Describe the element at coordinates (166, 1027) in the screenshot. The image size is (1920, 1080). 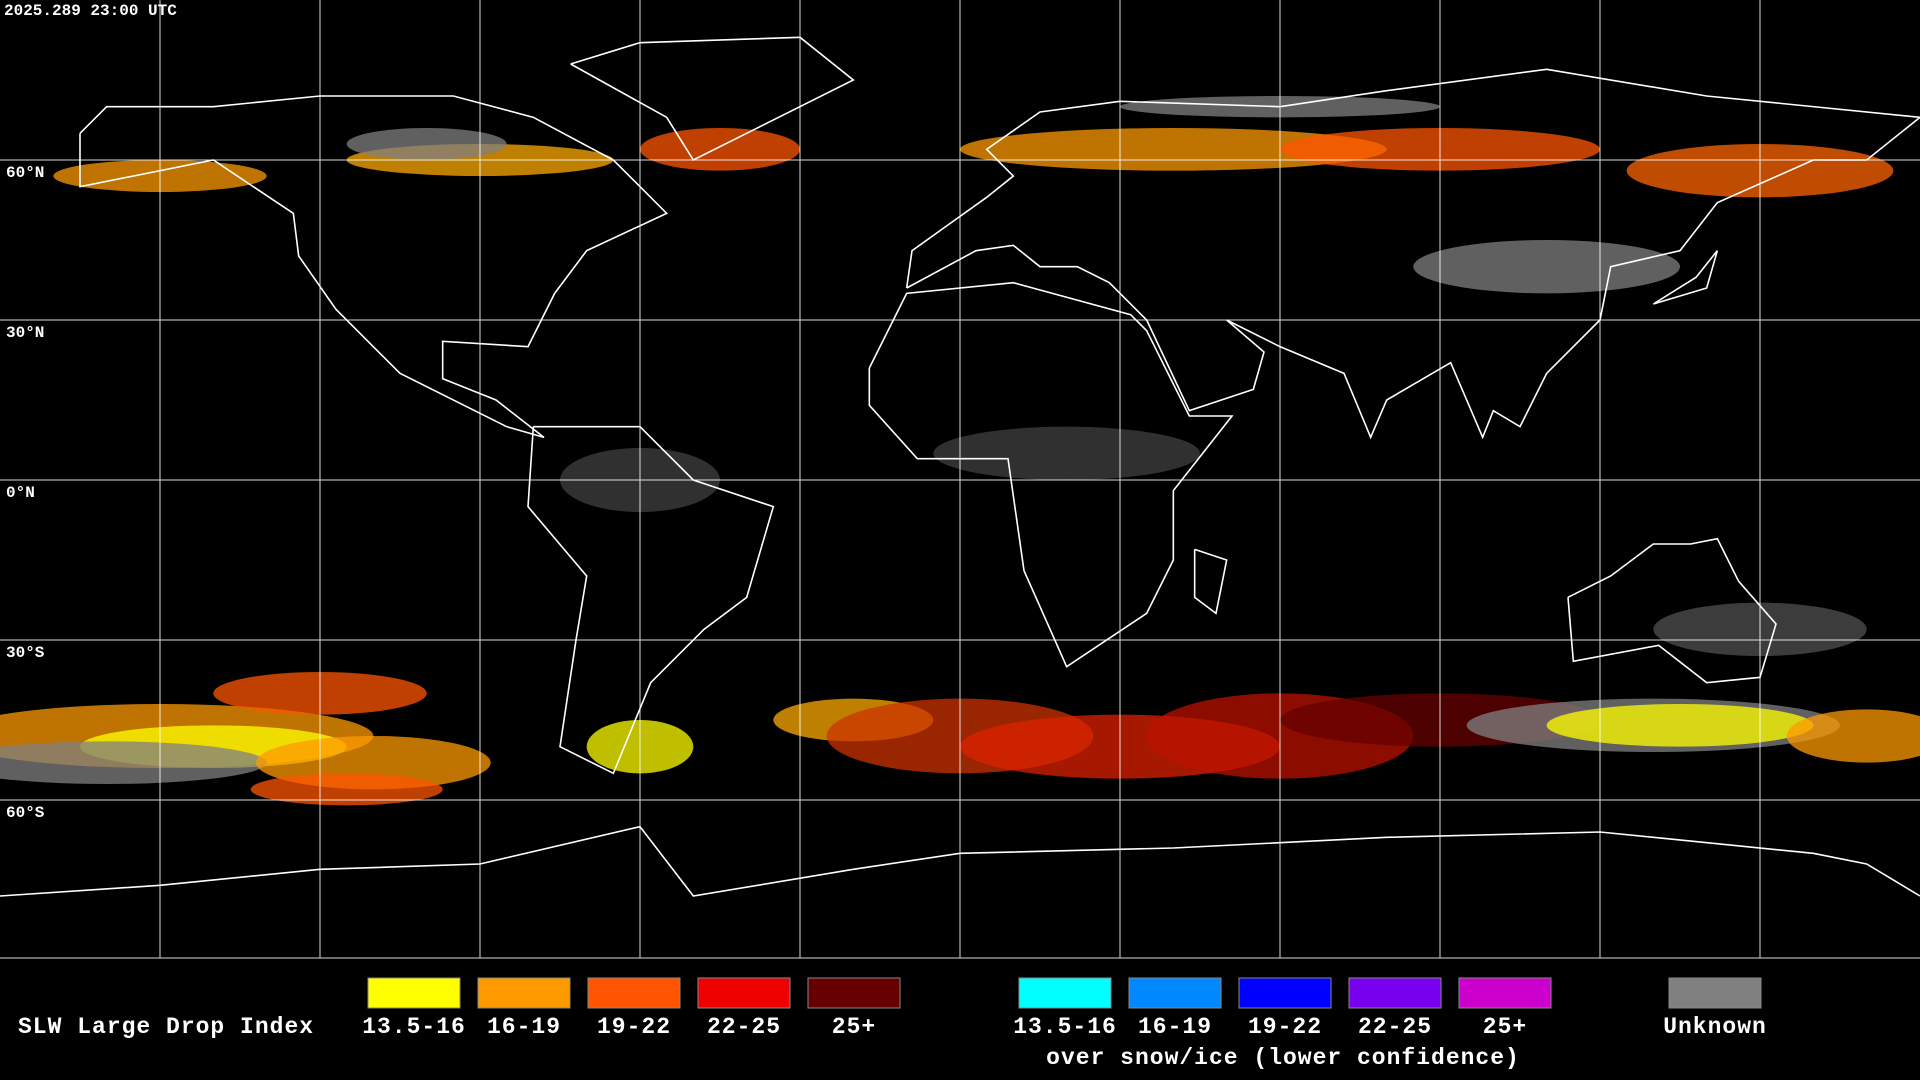
I see `legend-title: SLW Large Drop Index` at that location.